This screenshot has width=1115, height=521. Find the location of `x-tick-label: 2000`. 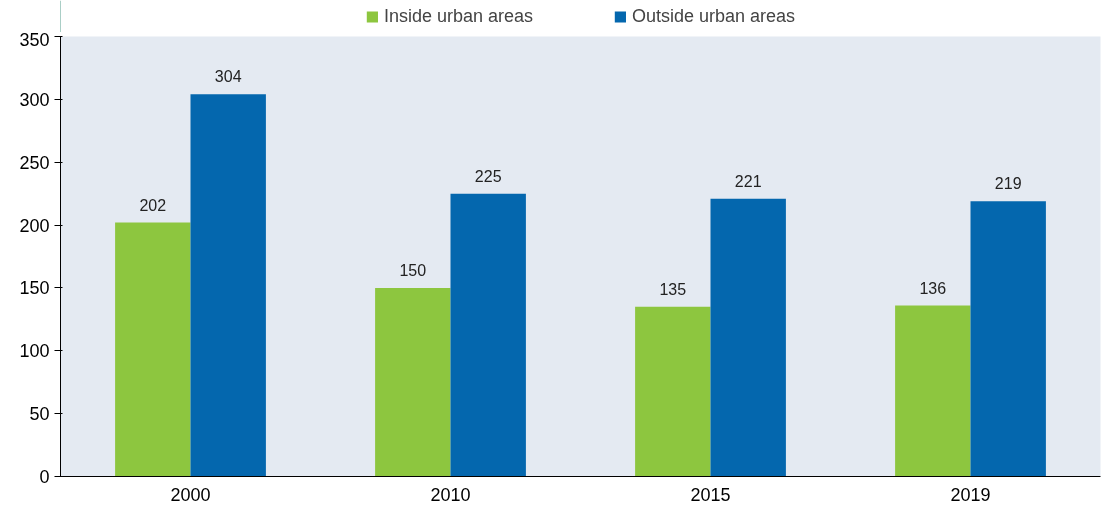

x-tick-label: 2000 is located at coordinates (190, 494).